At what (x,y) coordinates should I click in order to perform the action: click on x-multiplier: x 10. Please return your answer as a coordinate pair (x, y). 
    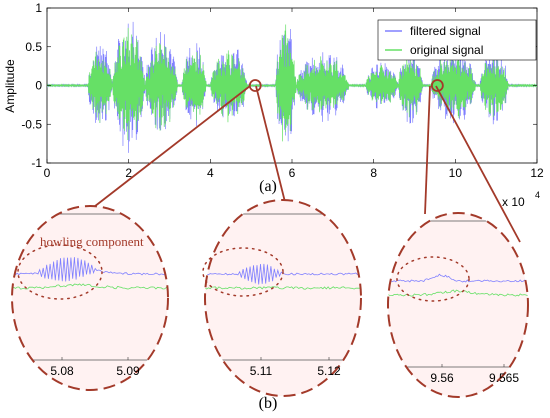
    Looking at the image, I should click on (513, 202).